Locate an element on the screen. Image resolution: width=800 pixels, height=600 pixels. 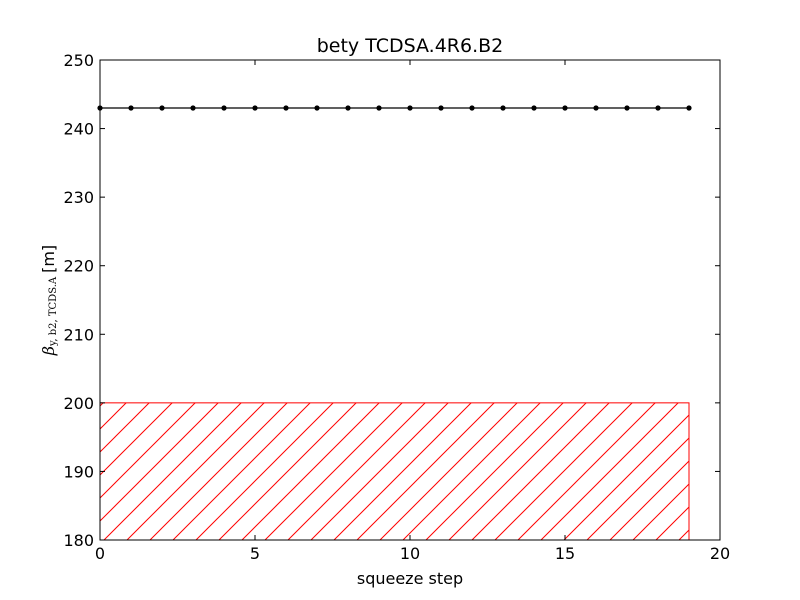
x-tick-label: 20 is located at coordinates (720, 553).